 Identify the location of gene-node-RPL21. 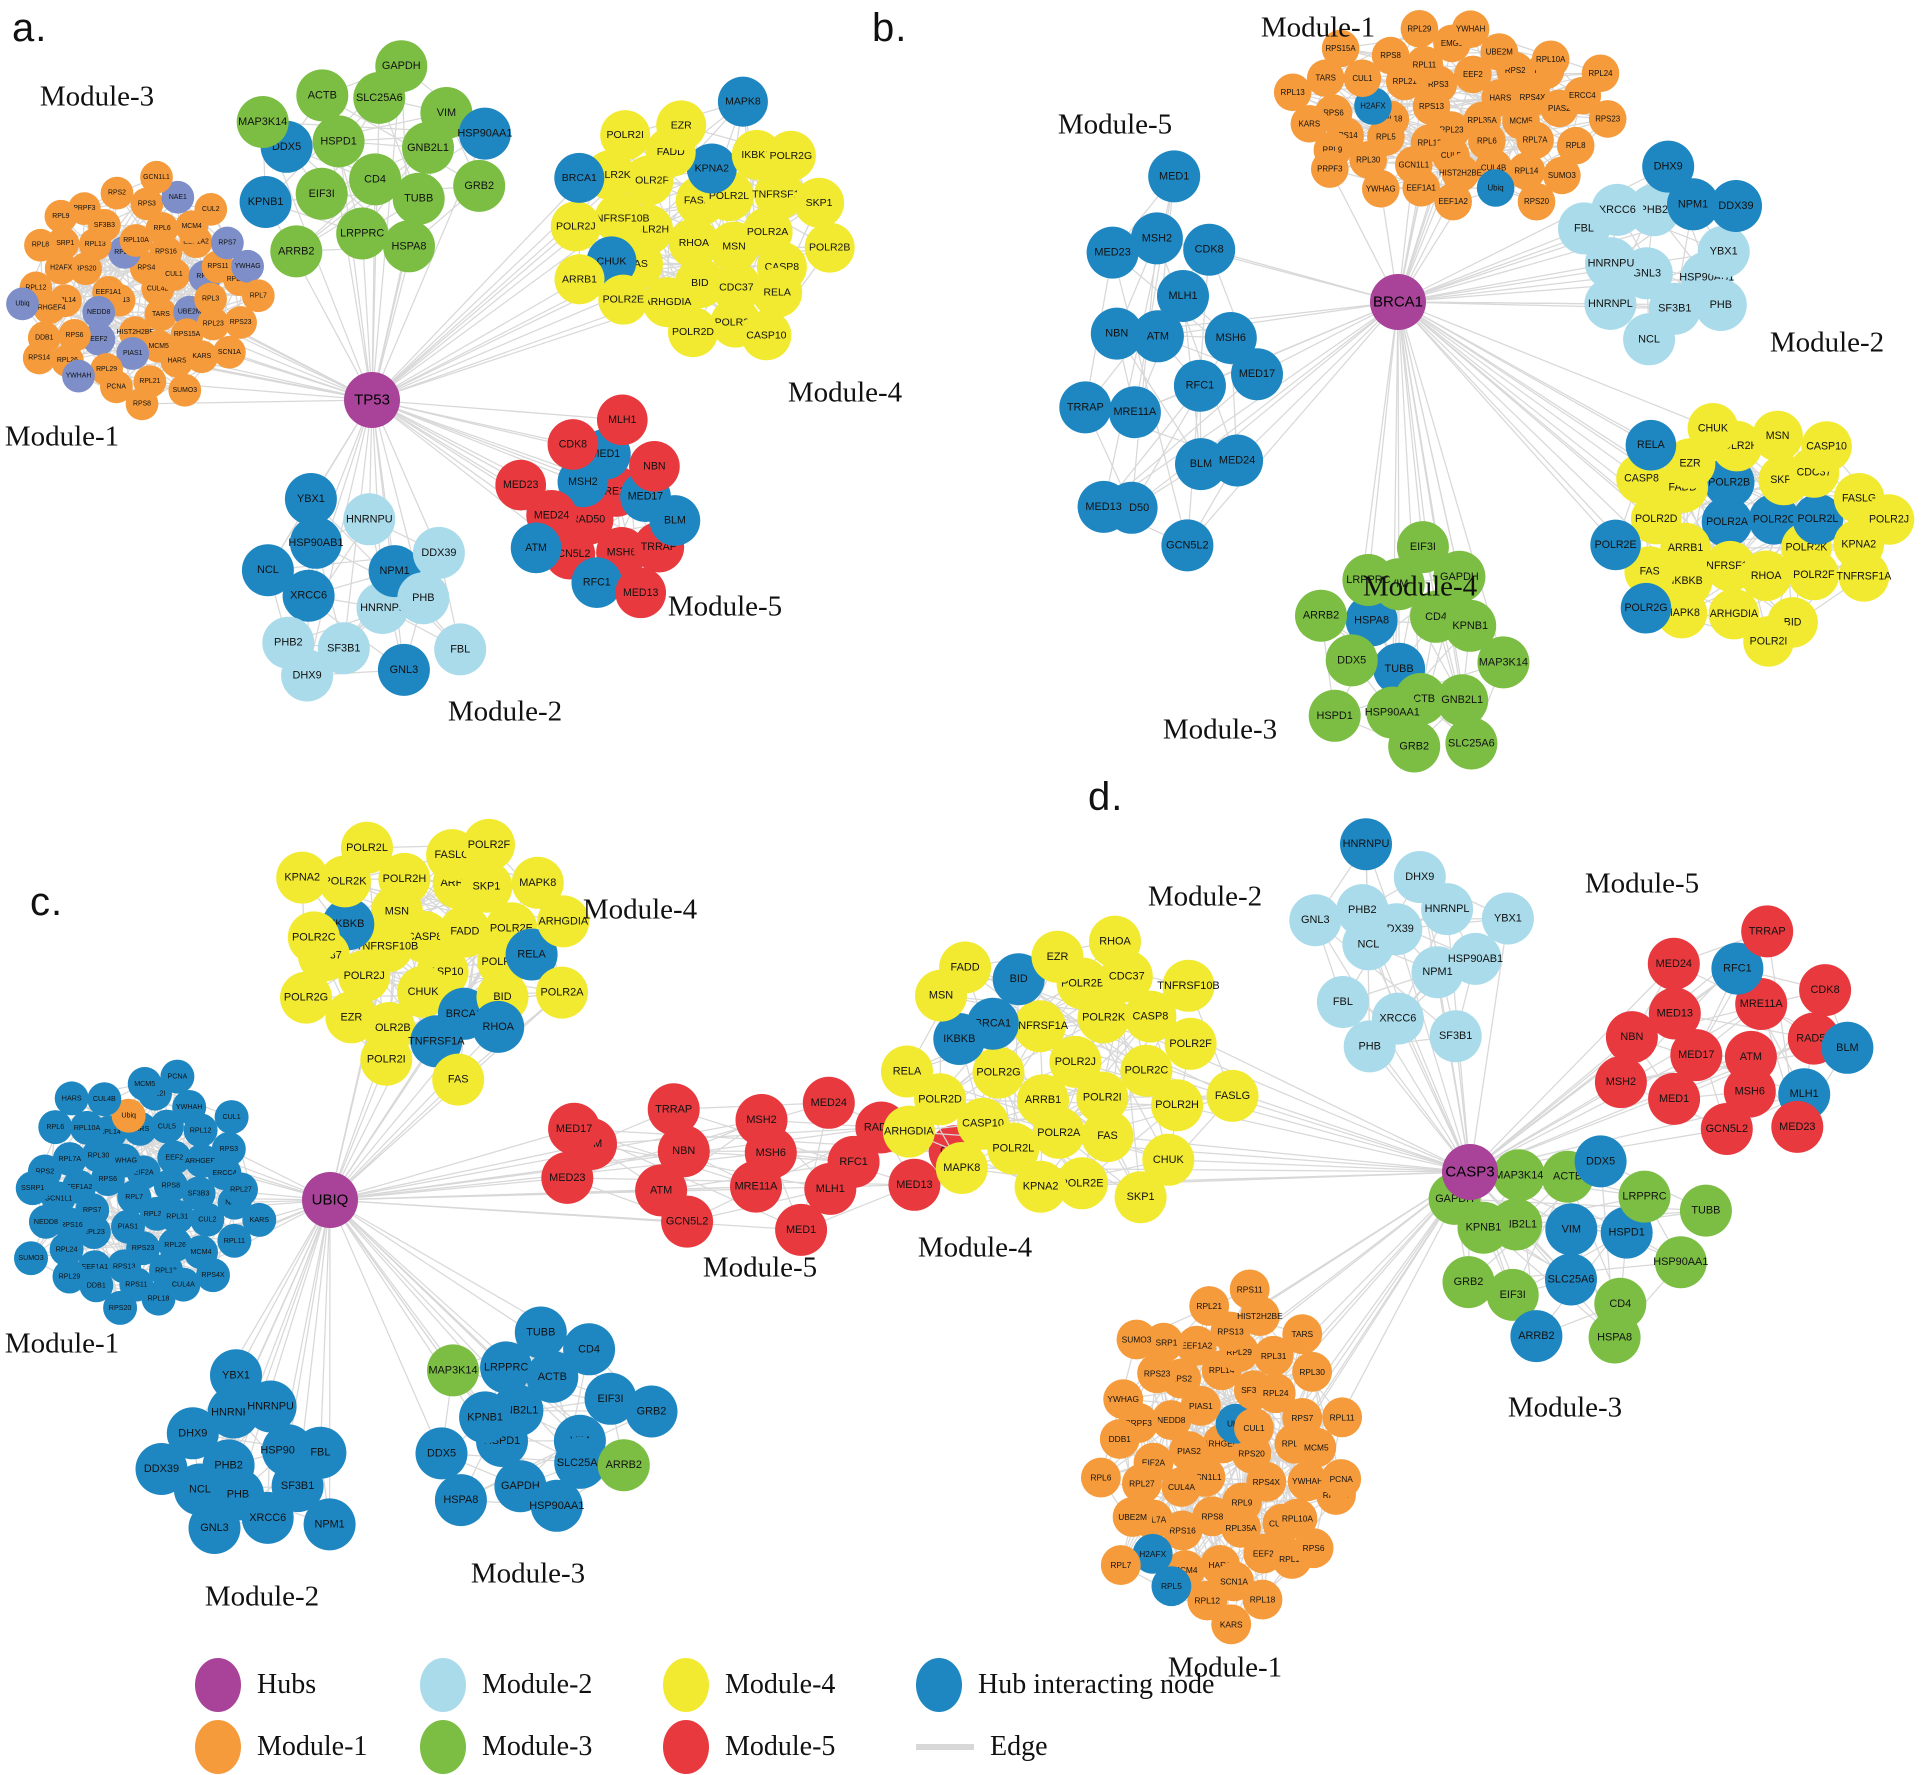
(1209, 1306).